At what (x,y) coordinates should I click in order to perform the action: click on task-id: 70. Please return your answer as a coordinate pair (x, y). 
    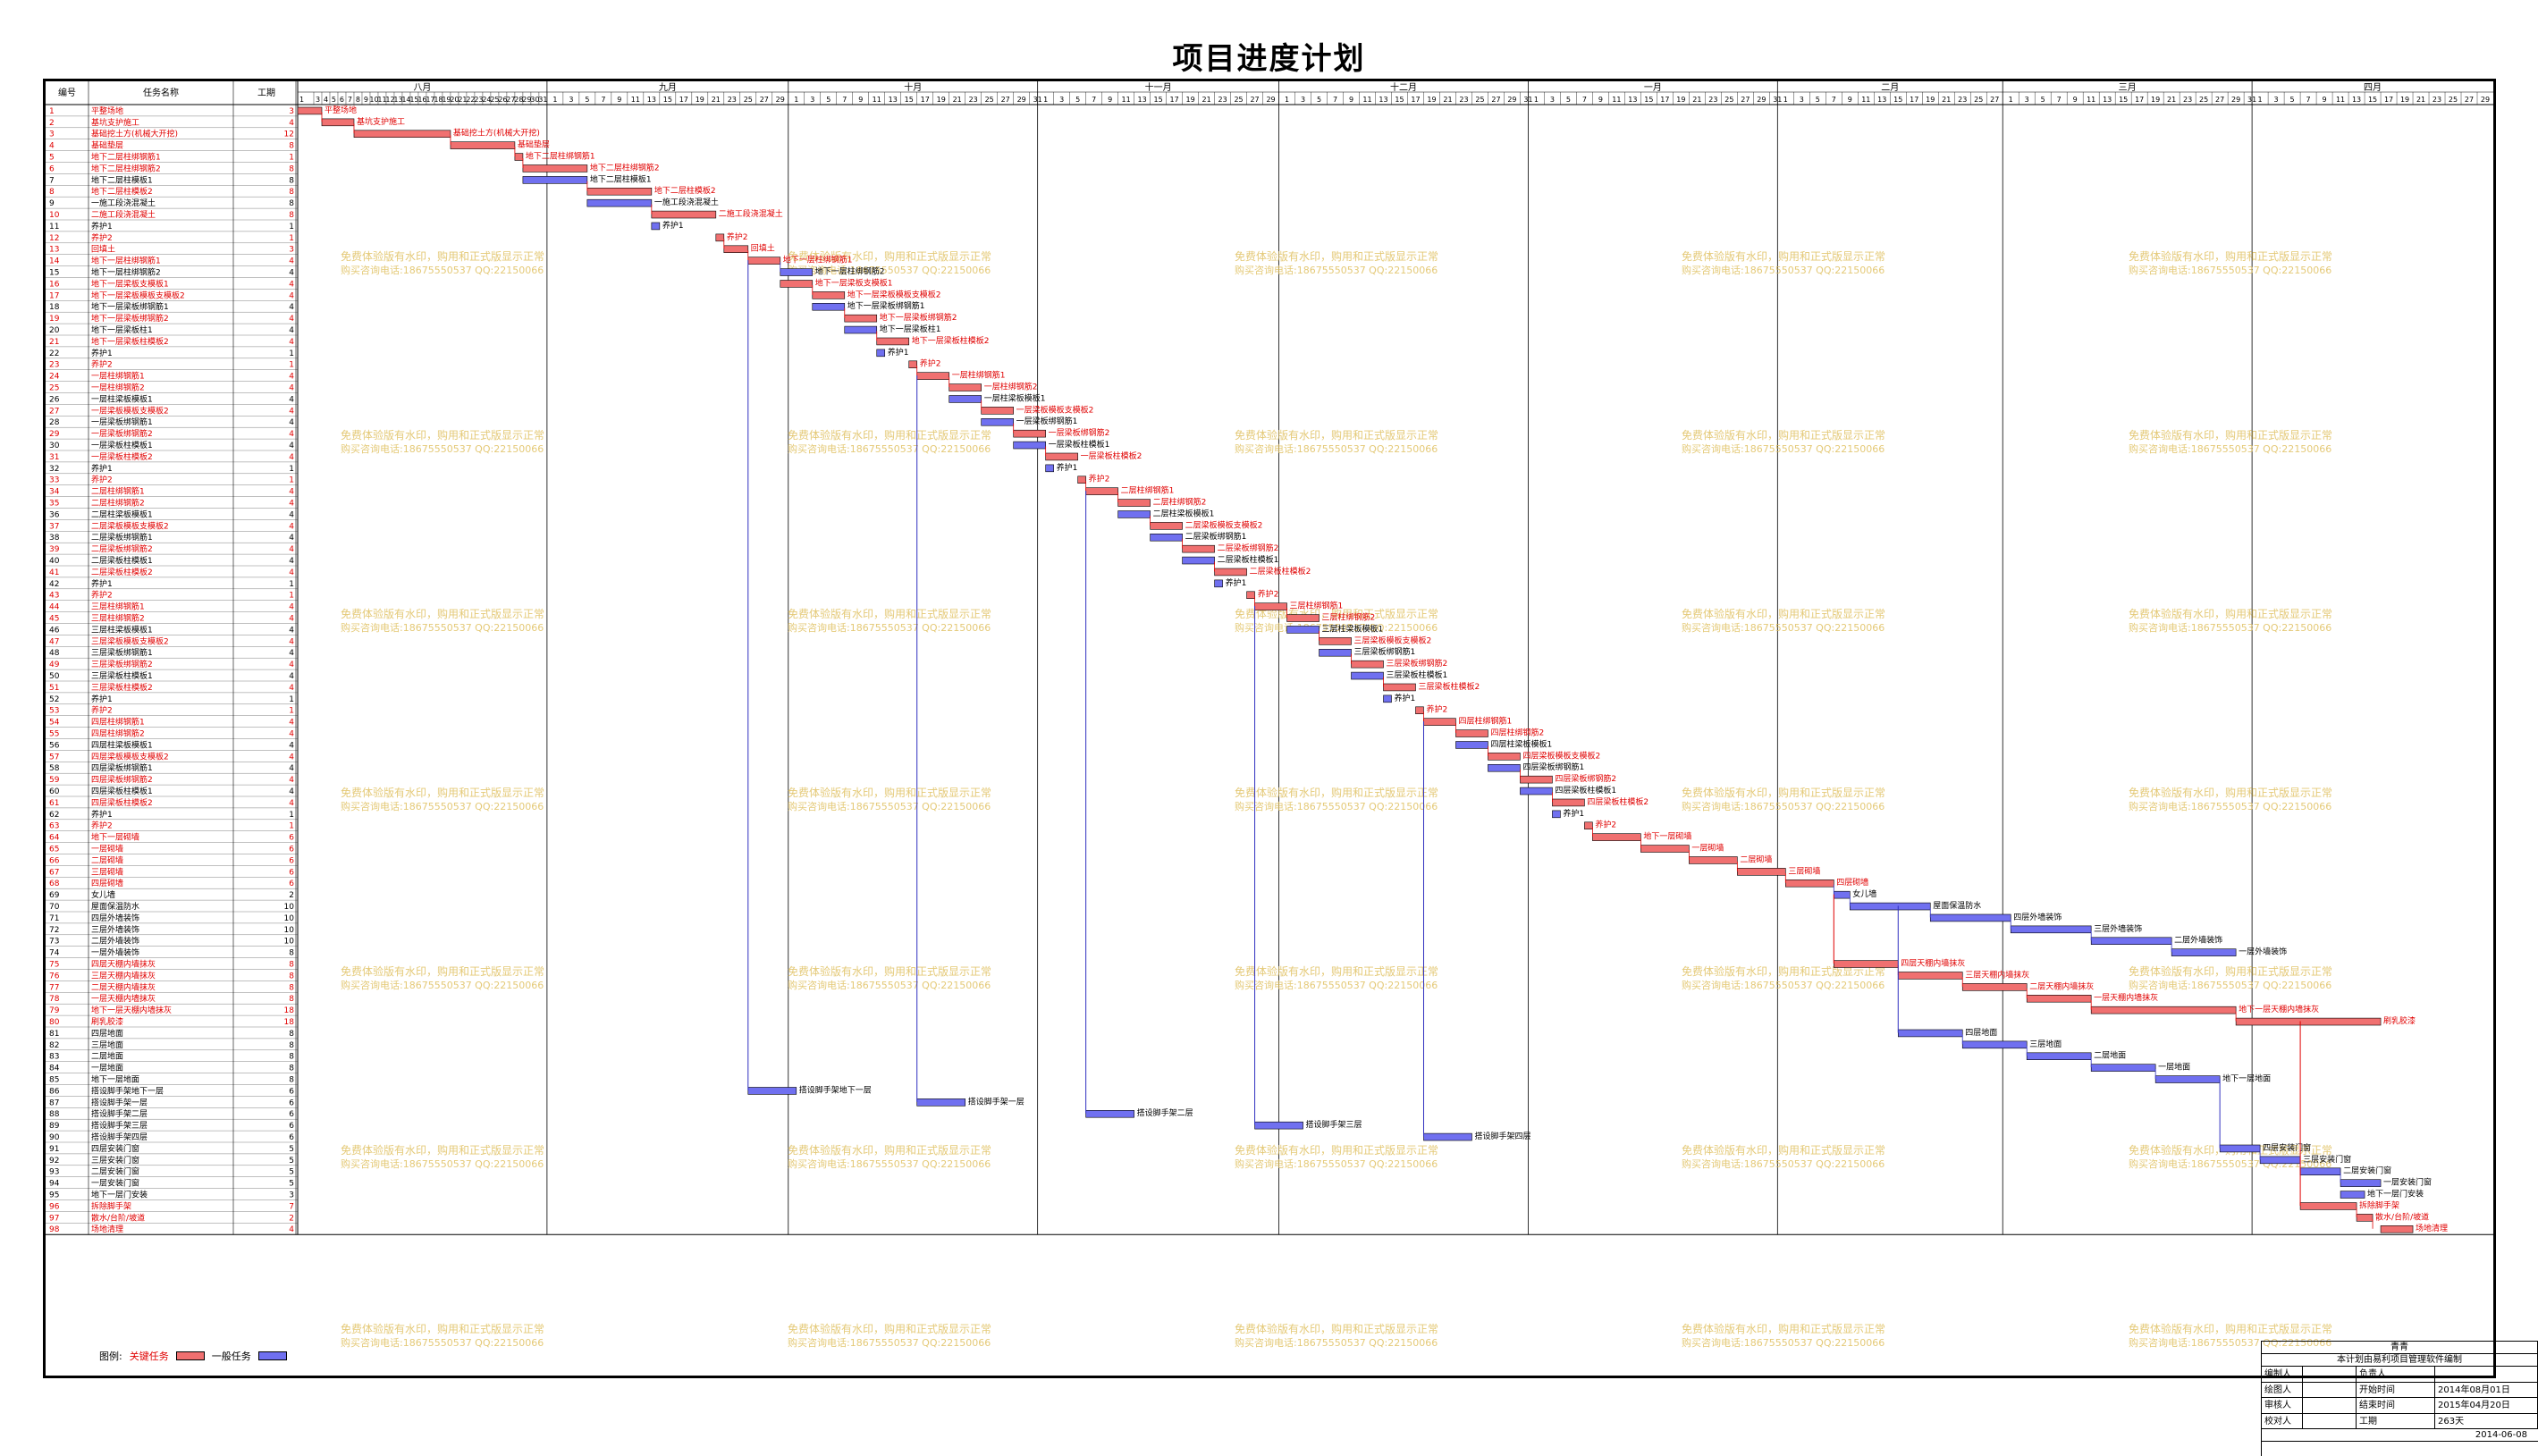
    Looking at the image, I should click on (54, 907).